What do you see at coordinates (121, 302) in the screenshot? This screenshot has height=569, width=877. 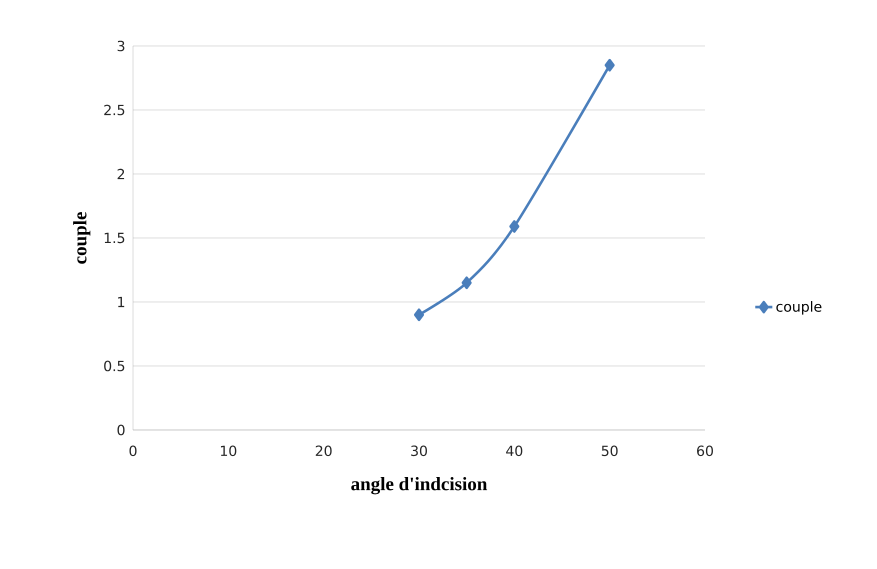 I see `y-tick-label: 1` at bounding box center [121, 302].